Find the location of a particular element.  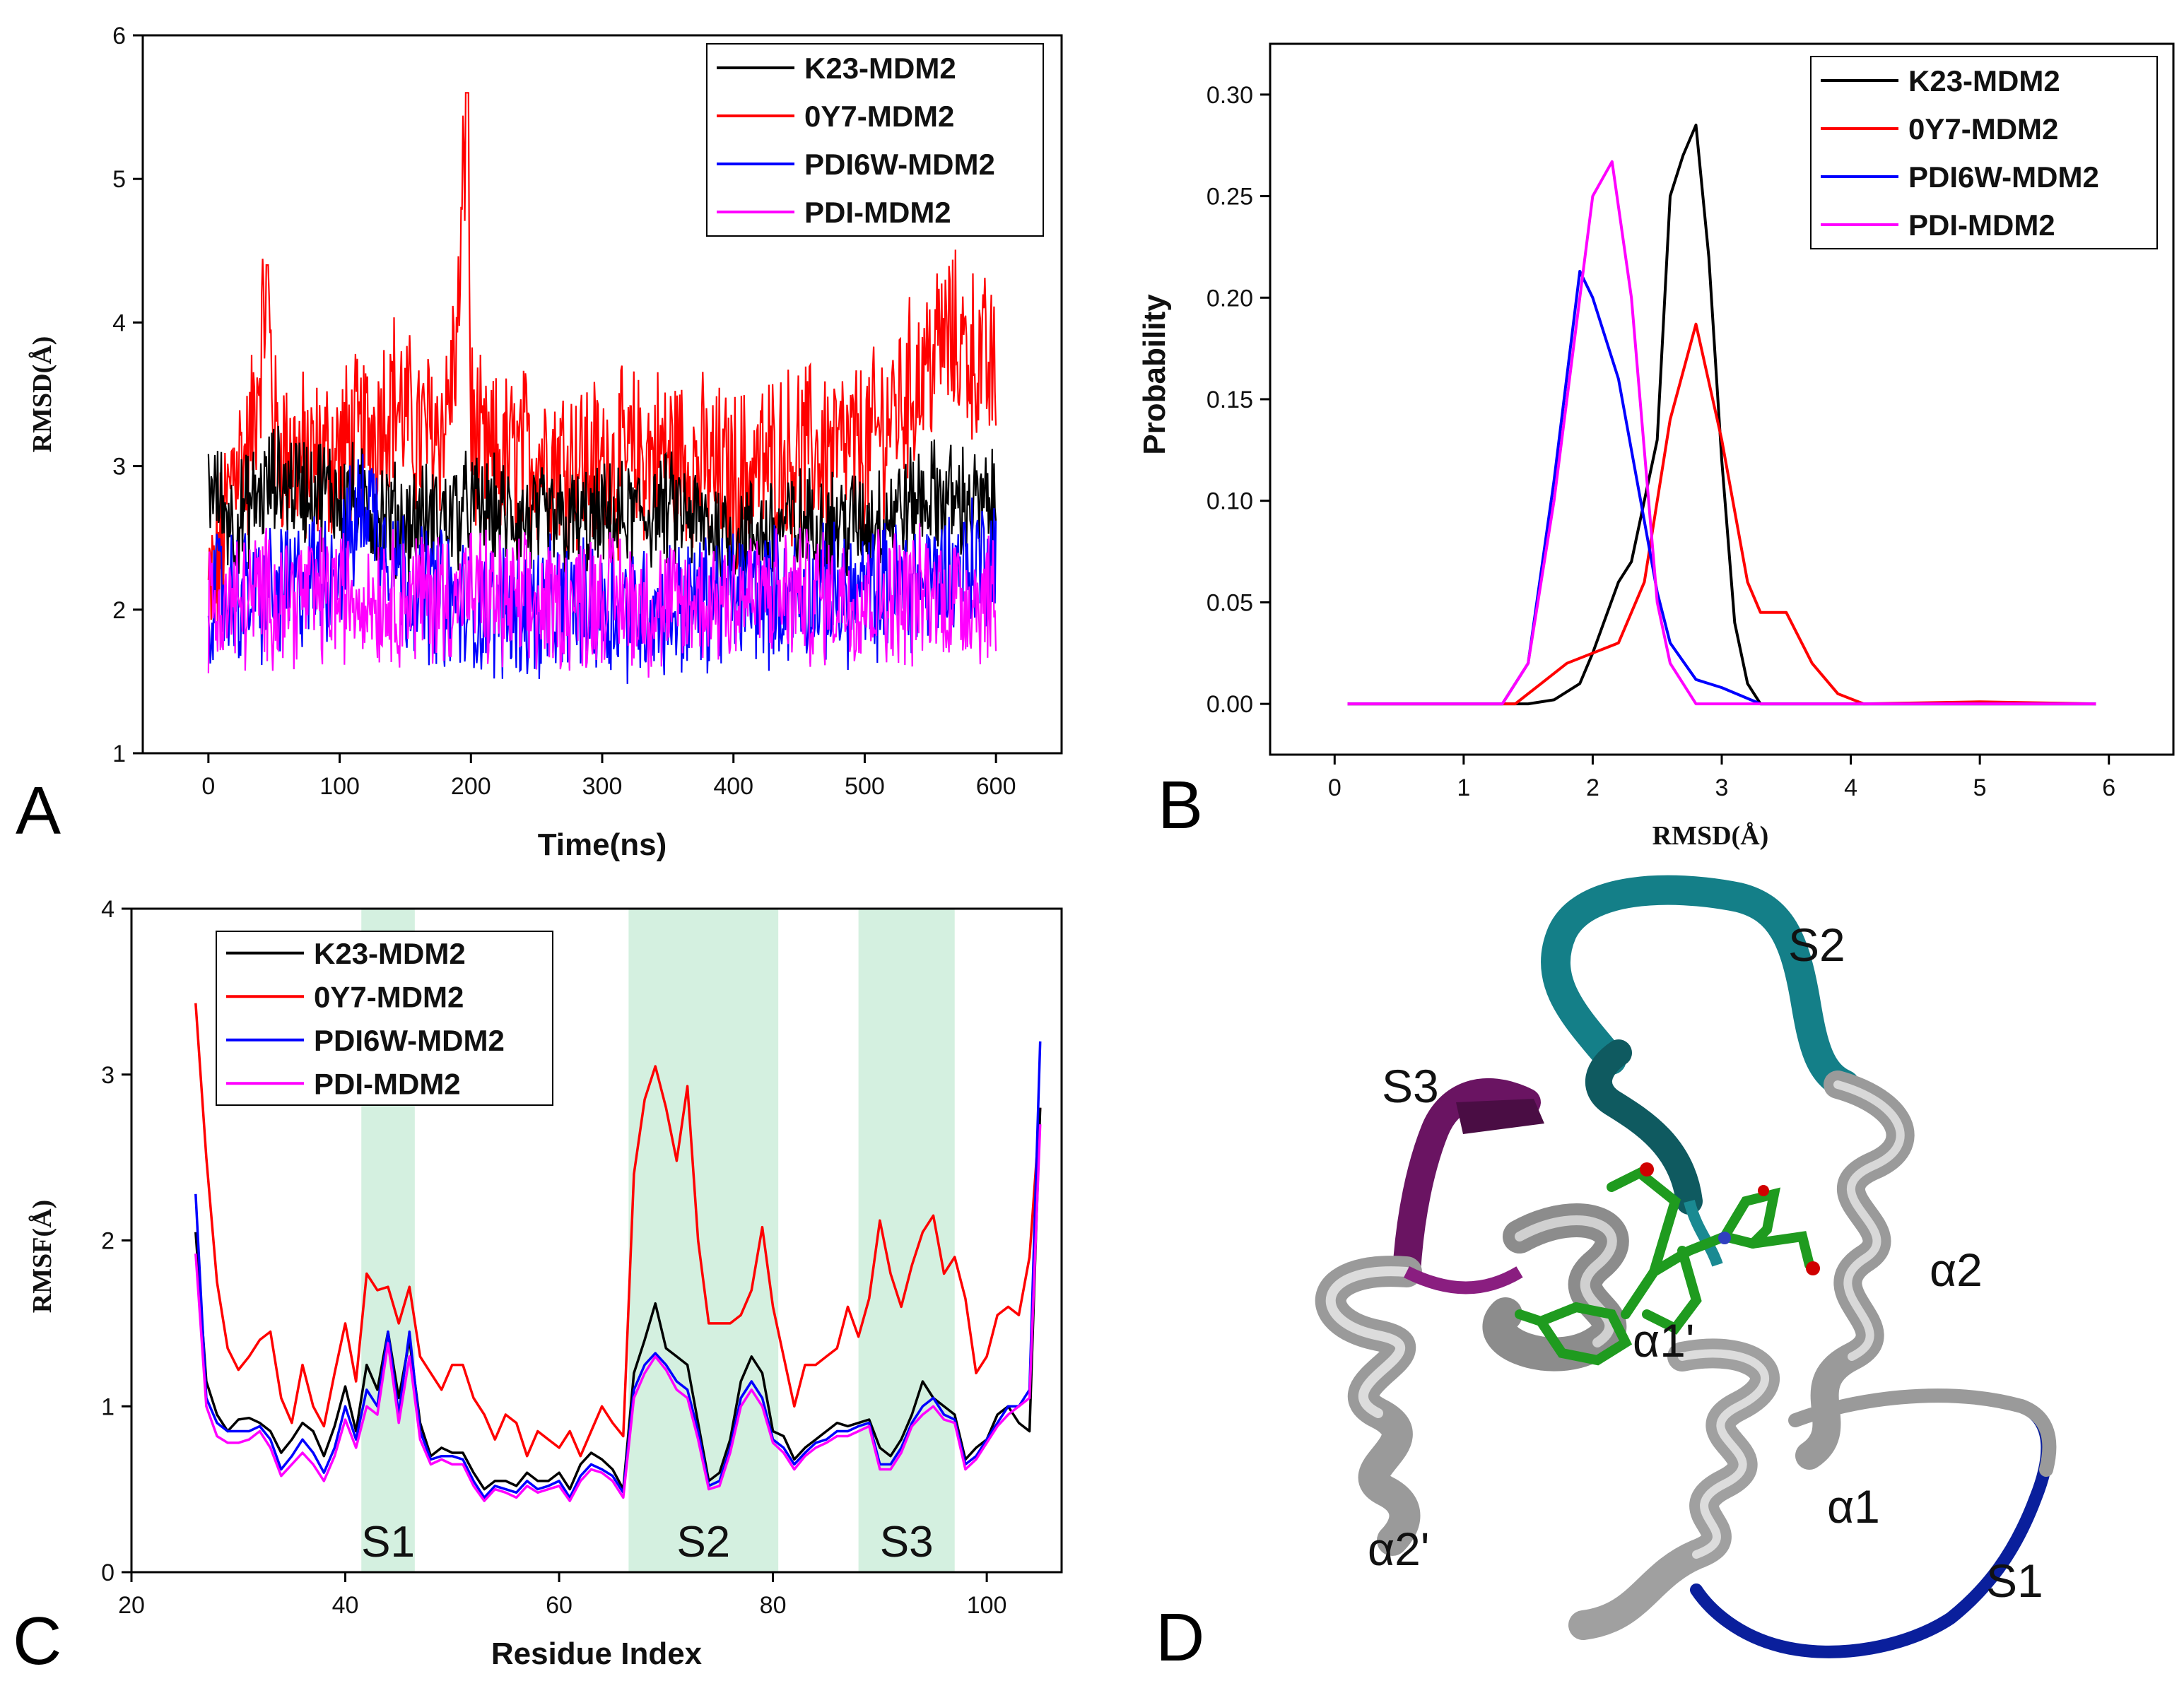

y-tick-label: 0.00 is located at coordinates (1230, 705).